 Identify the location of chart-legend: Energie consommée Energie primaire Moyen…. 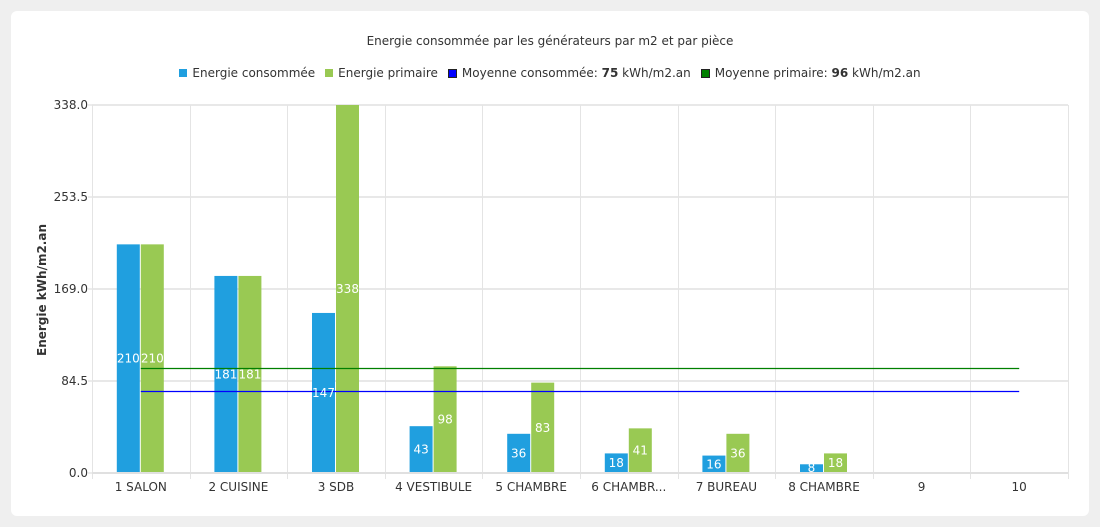
(550, 73).